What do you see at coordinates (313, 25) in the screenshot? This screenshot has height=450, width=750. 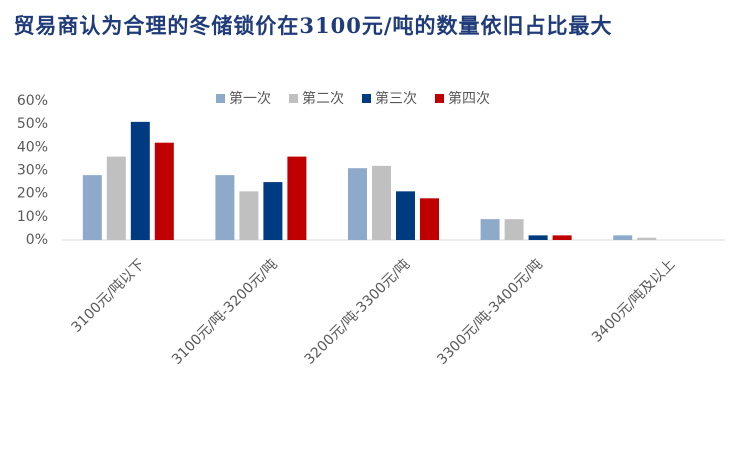 I see `chart-title: 贸易商认为合理的冬储锁价在3100元/吨的数量依旧占比最大` at bounding box center [313, 25].